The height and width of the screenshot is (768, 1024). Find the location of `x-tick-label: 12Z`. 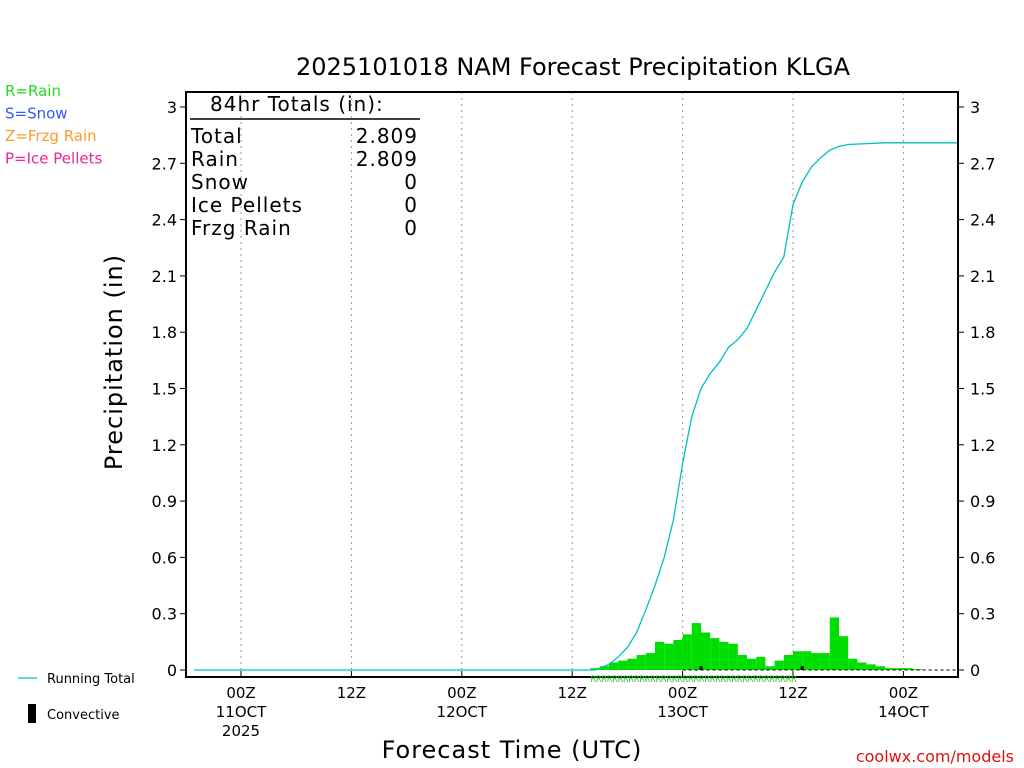

x-tick-label: 12Z is located at coordinates (792, 693).